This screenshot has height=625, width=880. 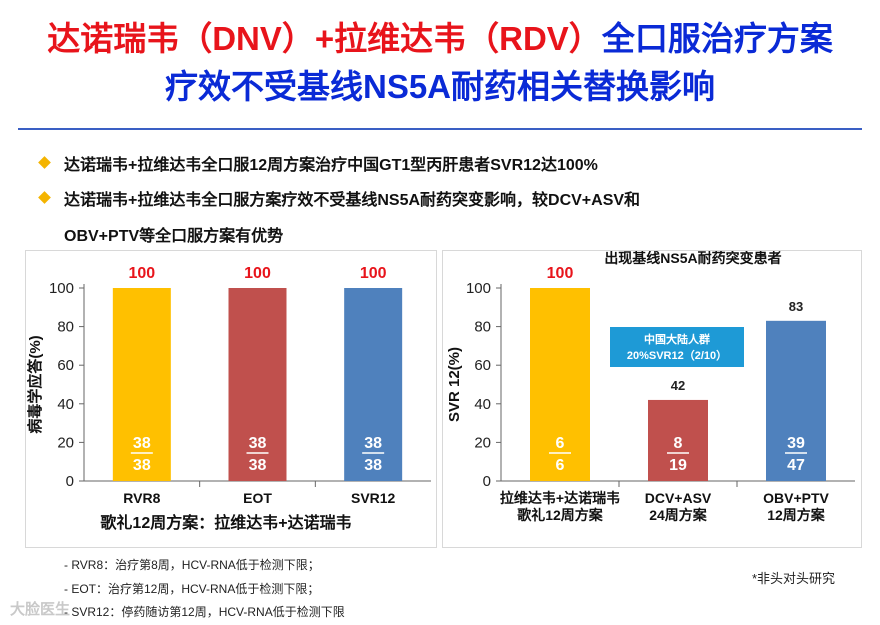 What do you see at coordinates (794, 578) in the screenshot?
I see `footnote: *非头对头研究` at bounding box center [794, 578].